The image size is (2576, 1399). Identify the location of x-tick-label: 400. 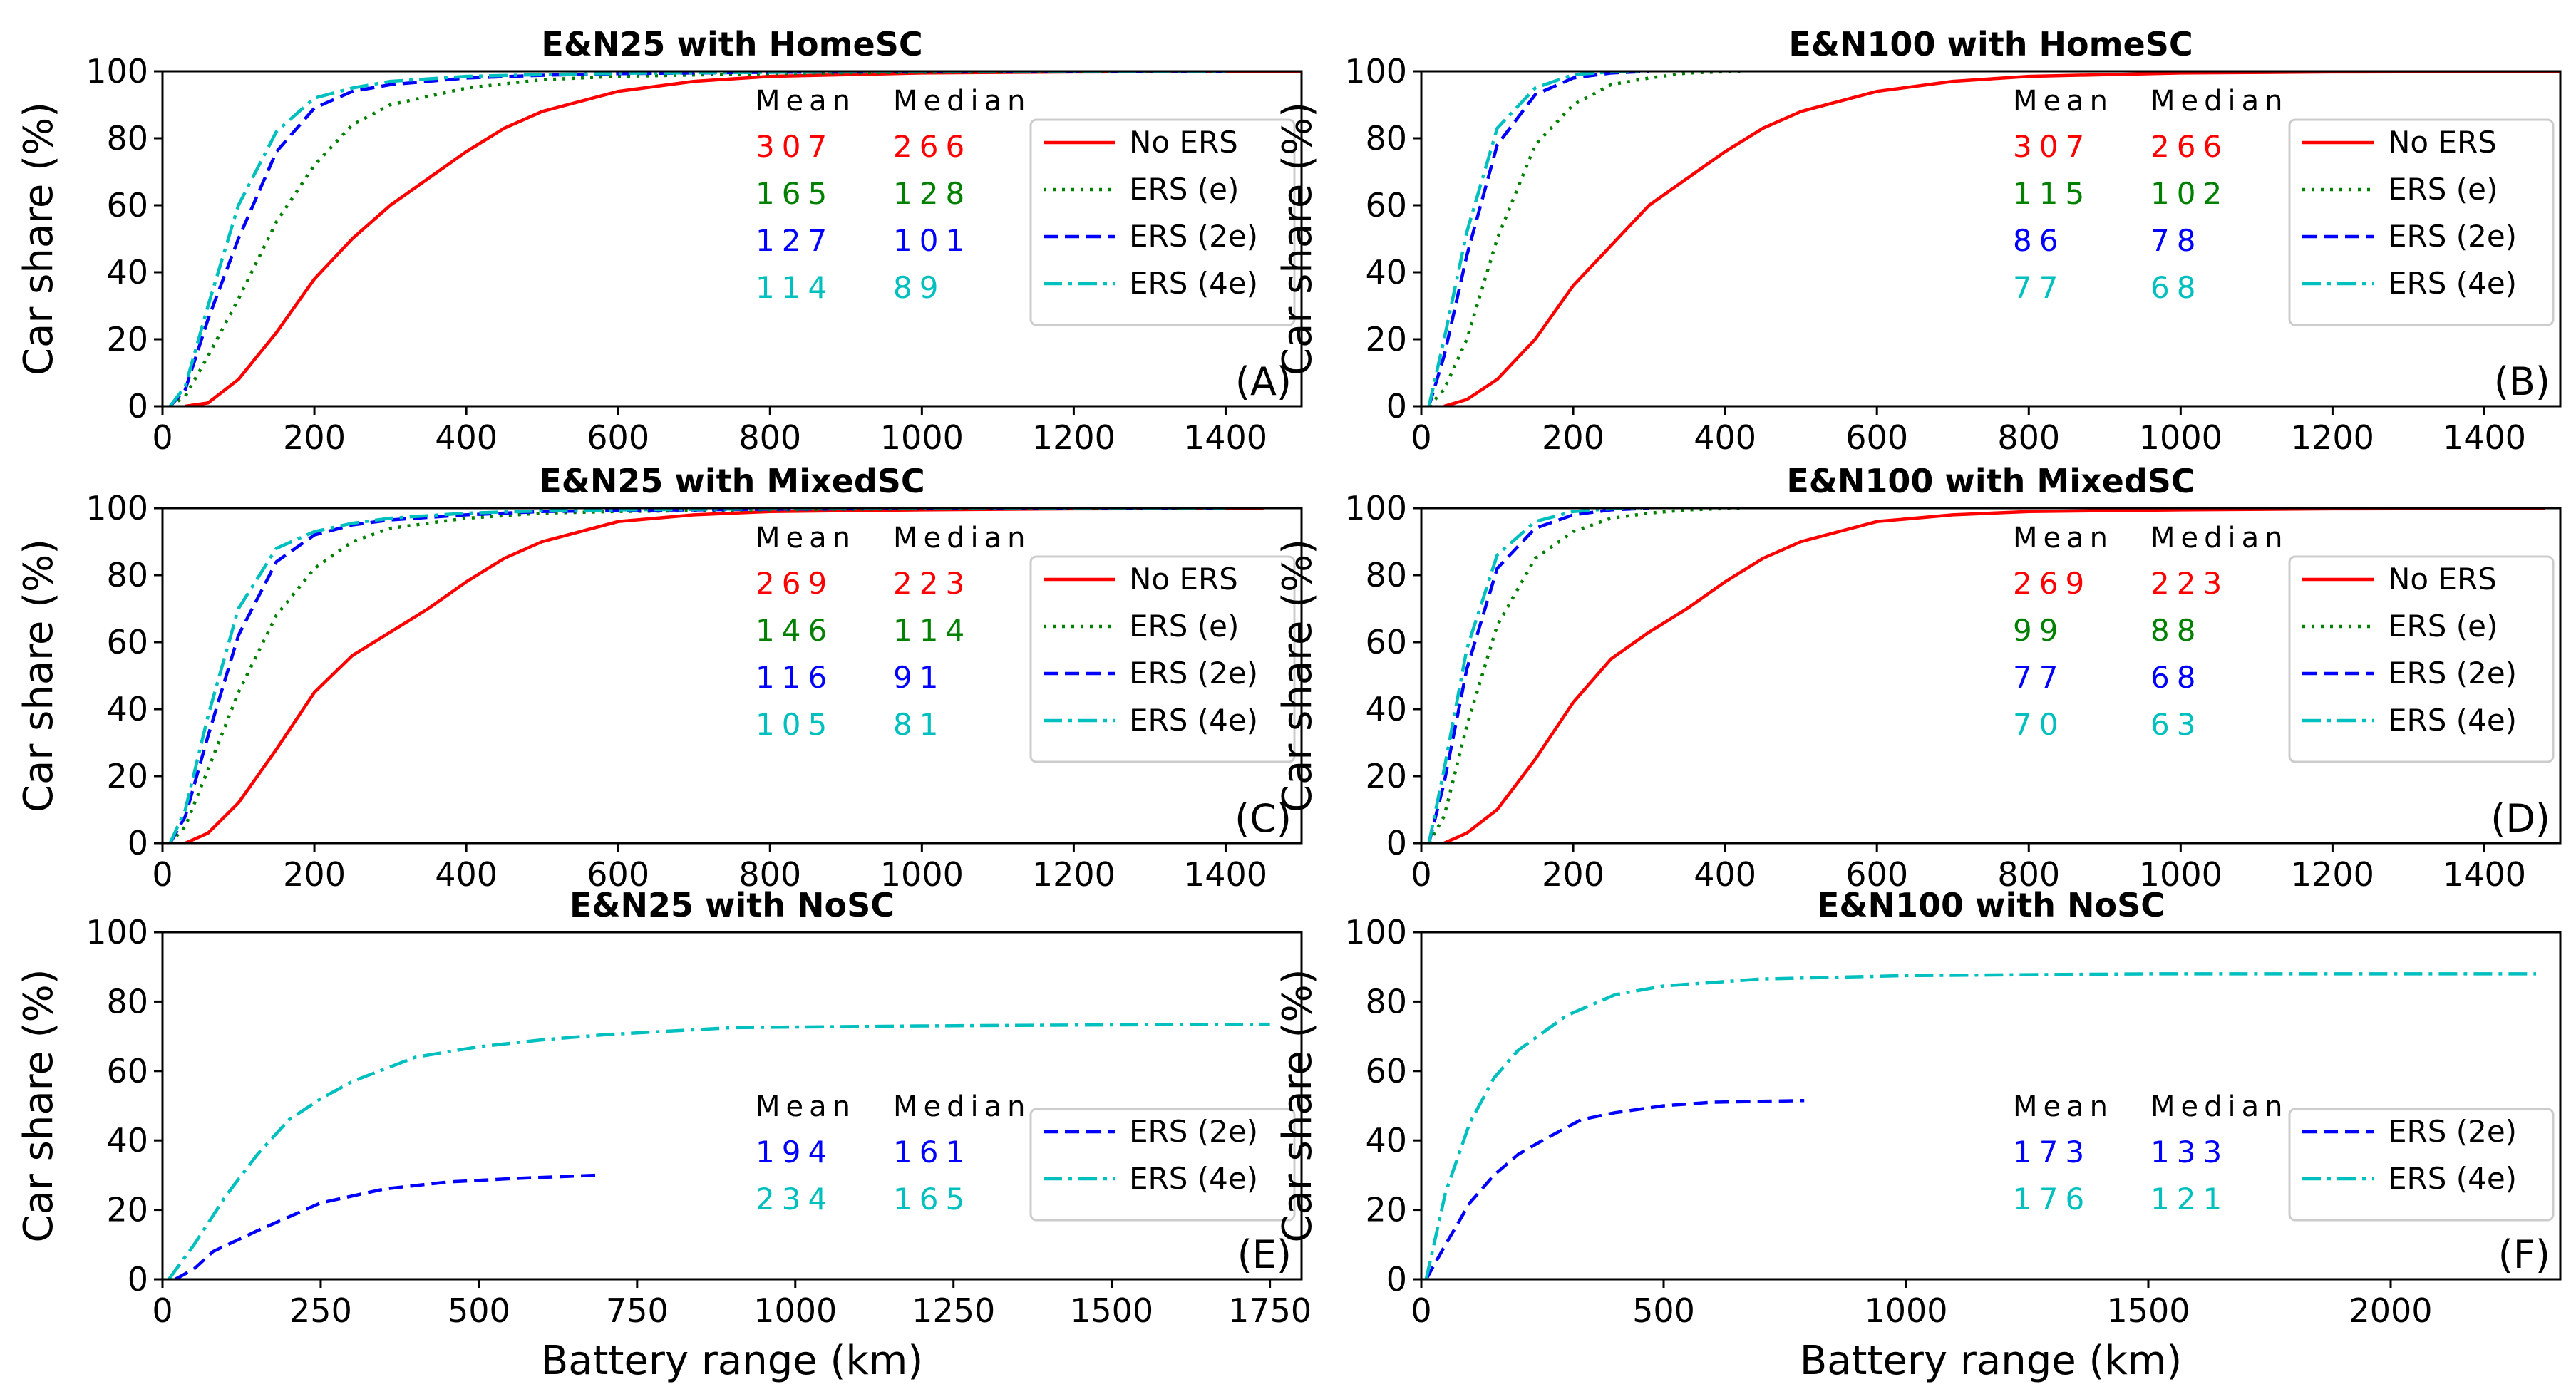
(466, 874).